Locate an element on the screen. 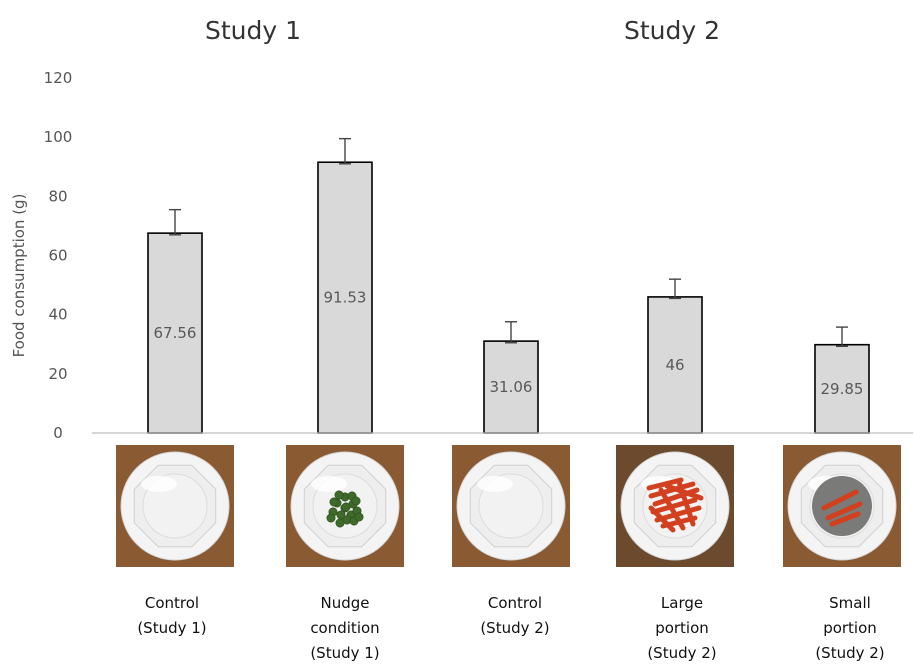  group-title-2: Study 2 is located at coordinates (672, 30).